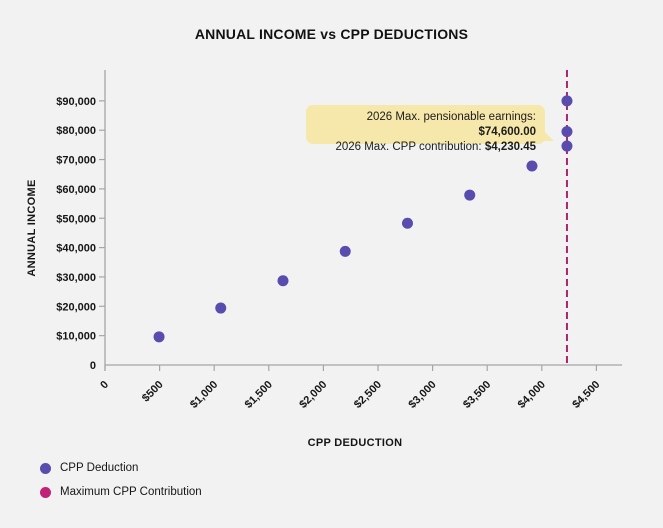  I want to click on chart-title: ANNUAL INCOME vs CPP DEDUCTIONS, so click(331, 34).